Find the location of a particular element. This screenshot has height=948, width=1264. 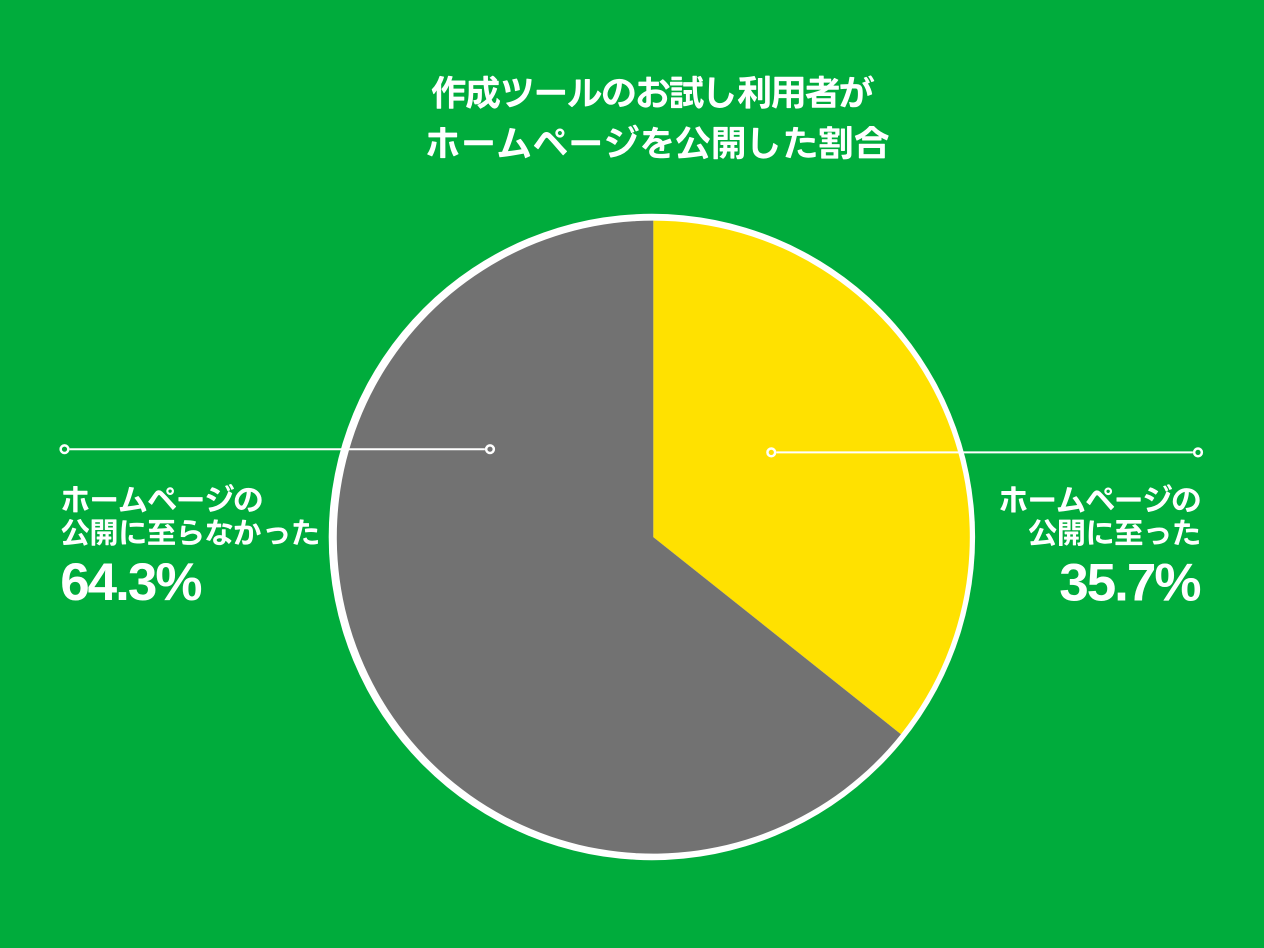

svg-text: 35.7% is located at coordinates (1129, 583).